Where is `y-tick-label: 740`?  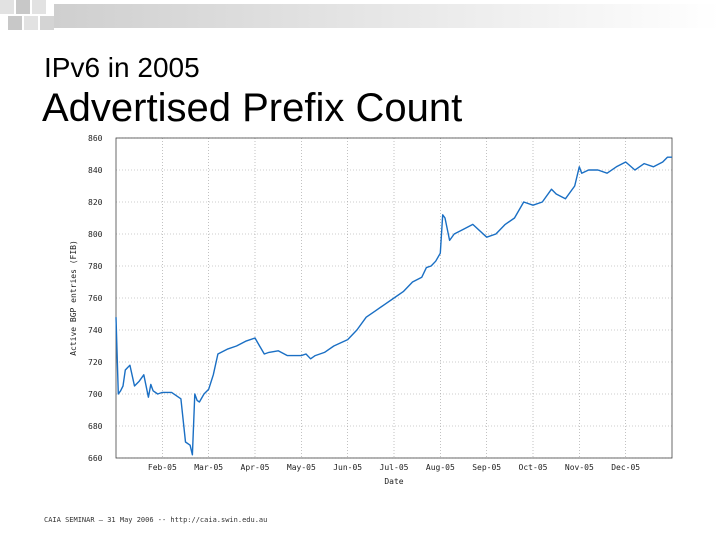 y-tick-label: 740 is located at coordinates (95, 330).